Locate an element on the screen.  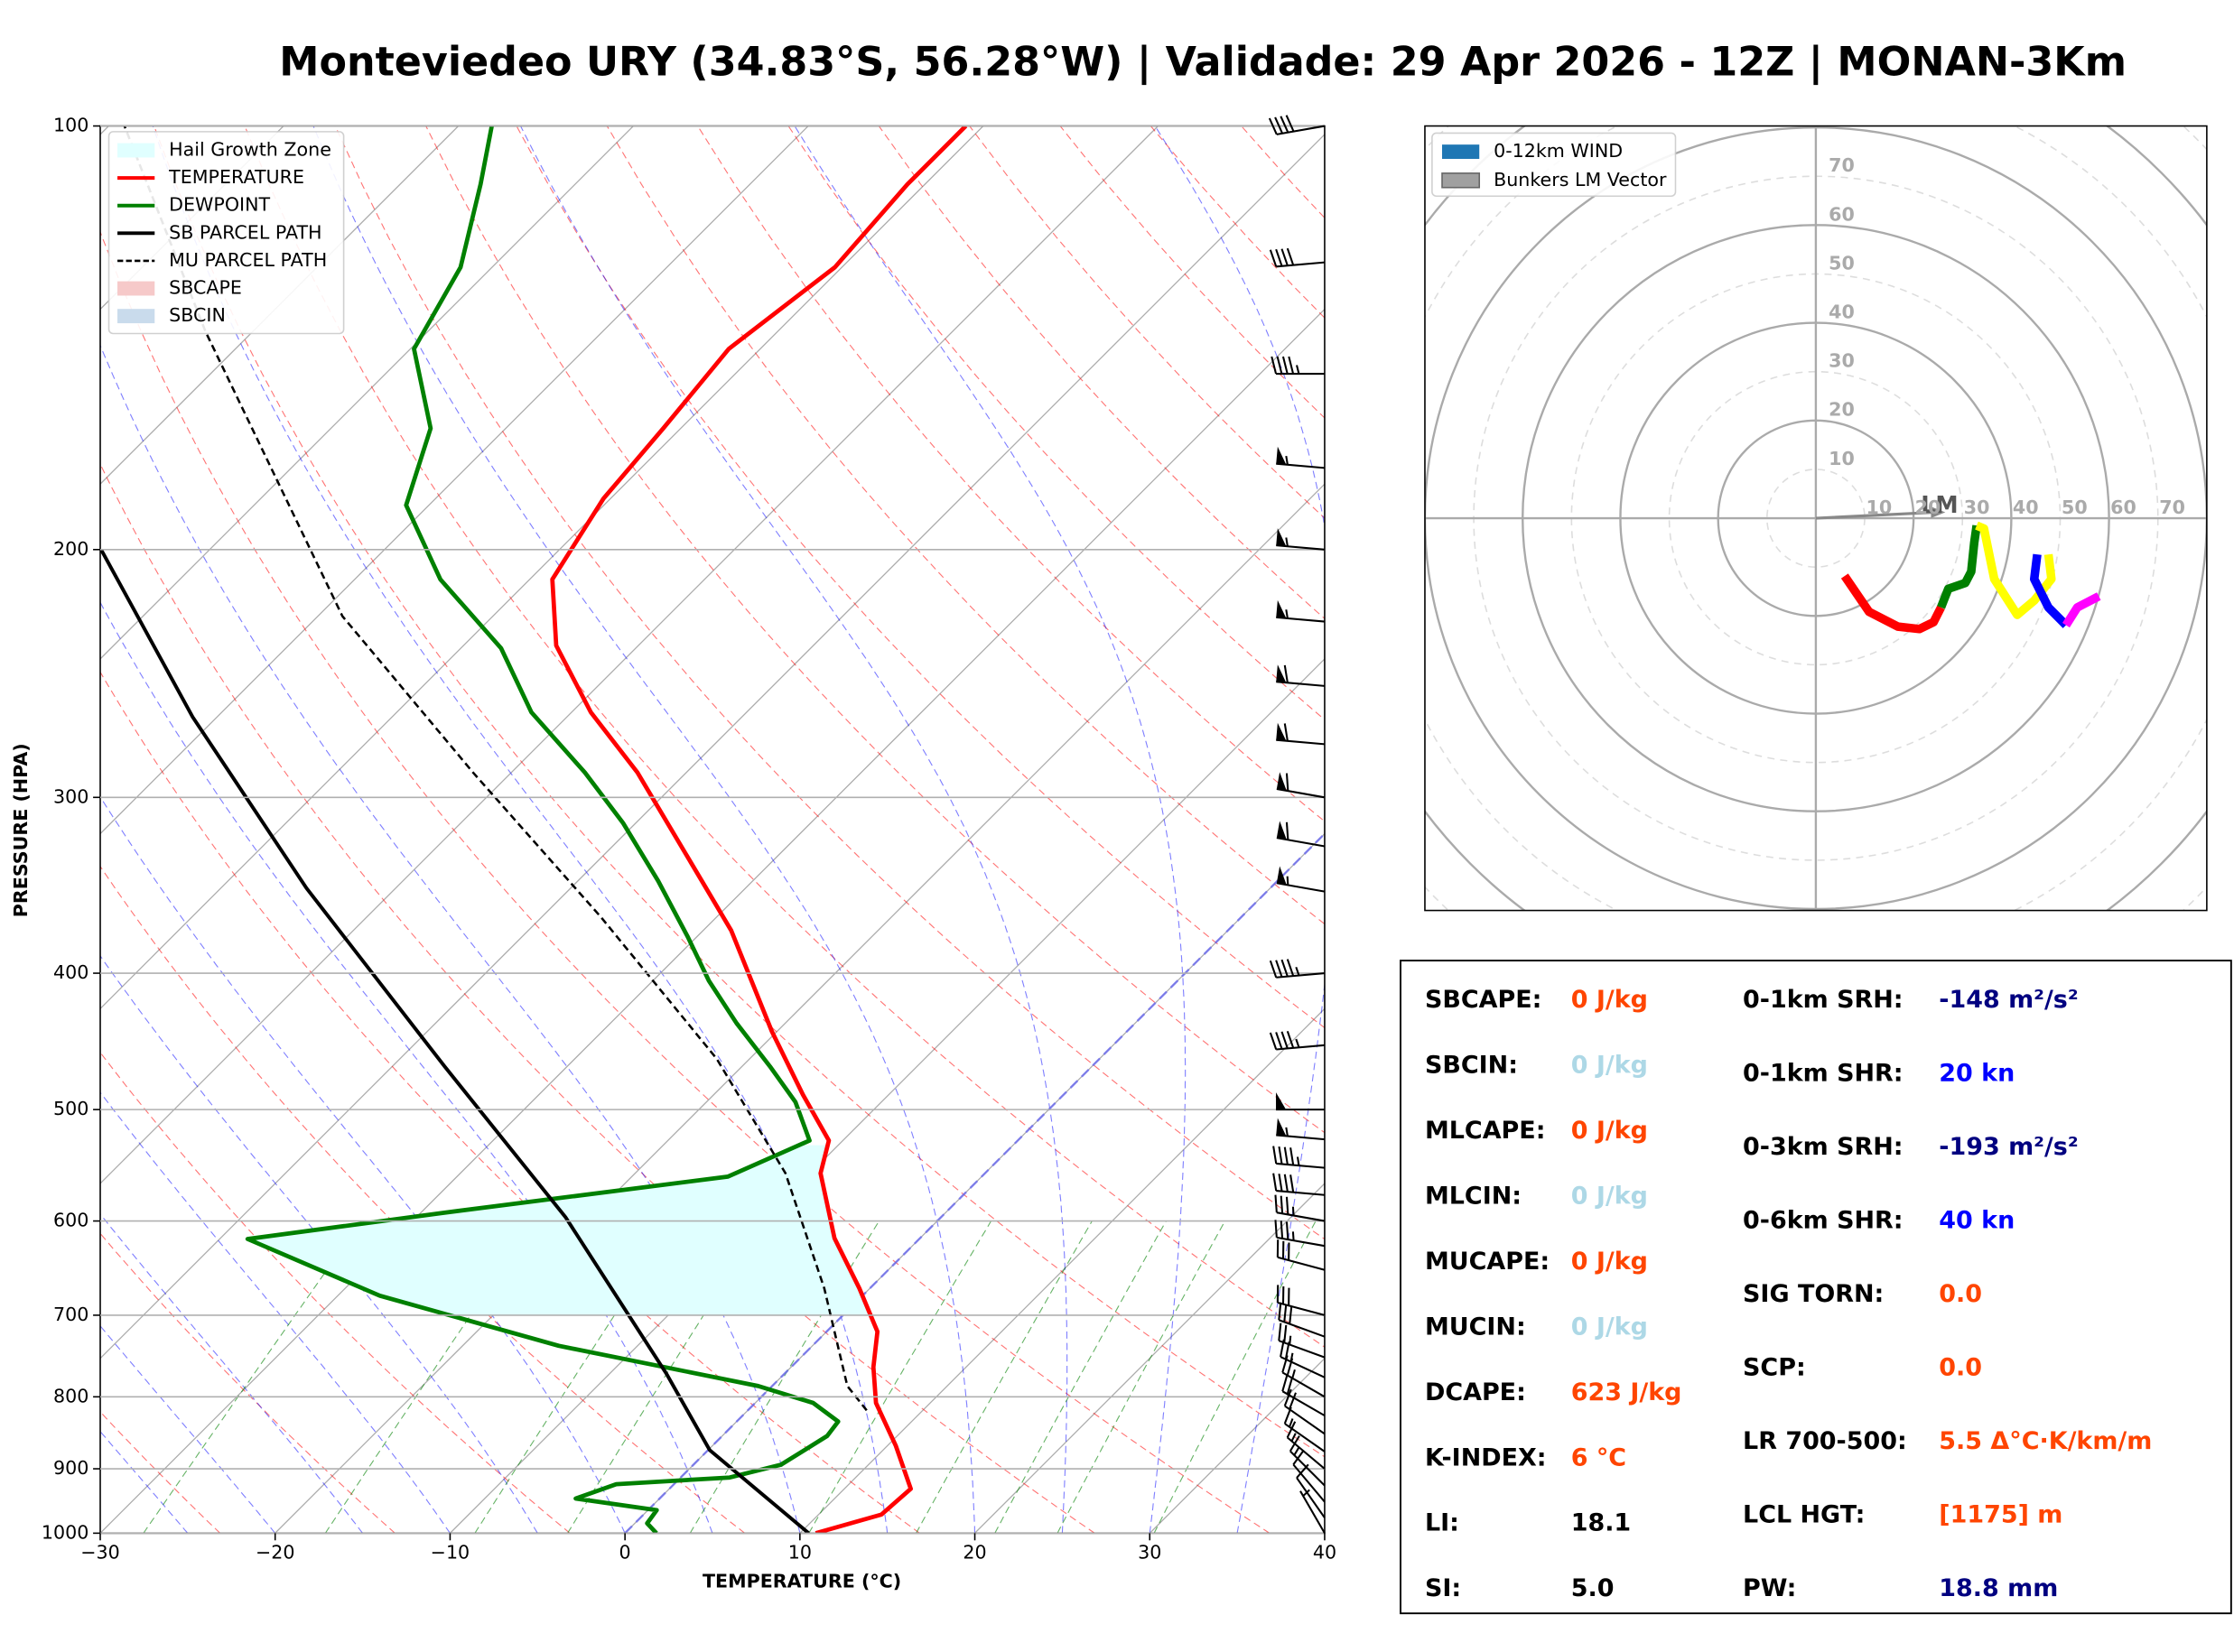
index-label: LR 700-500: is located at coordinates (1825, 1441).